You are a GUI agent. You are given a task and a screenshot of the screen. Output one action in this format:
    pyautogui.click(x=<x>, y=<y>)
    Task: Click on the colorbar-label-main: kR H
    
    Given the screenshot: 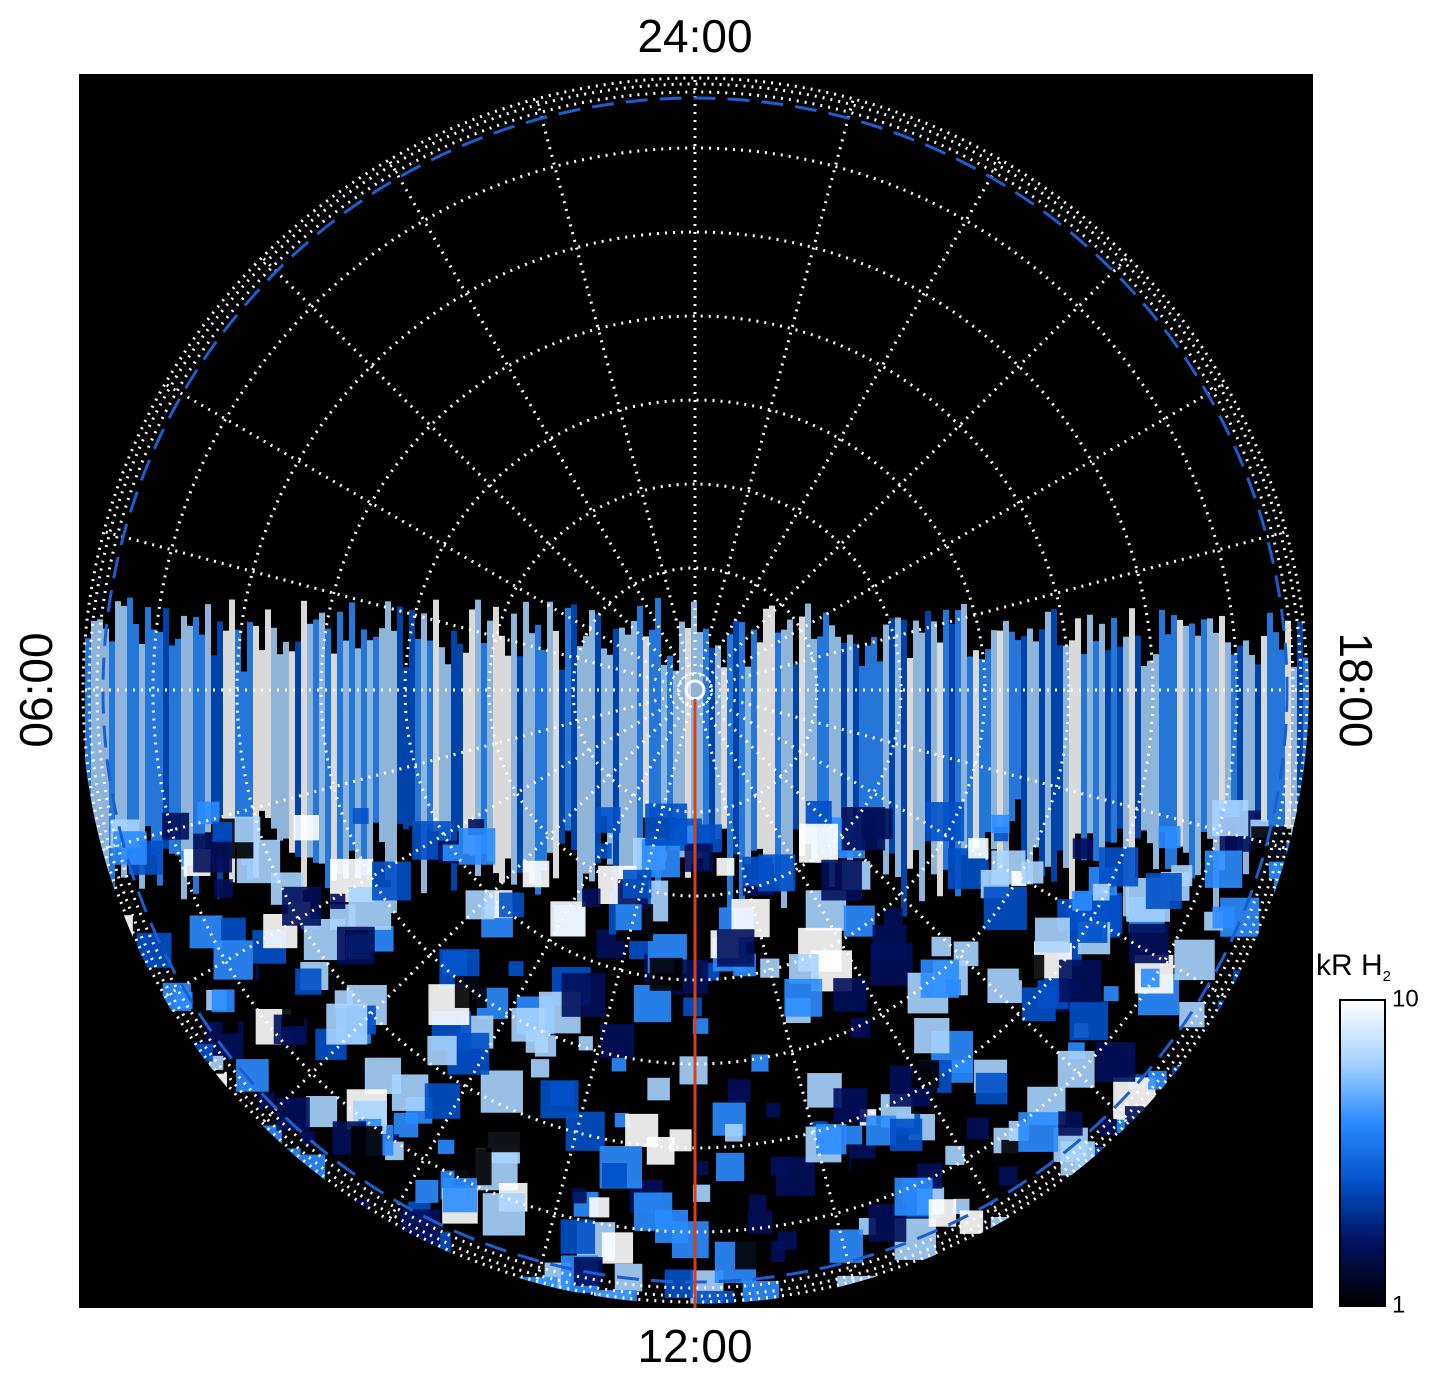 What is the action you would take?
    pyautogui.click(x=1349, y=965)
    